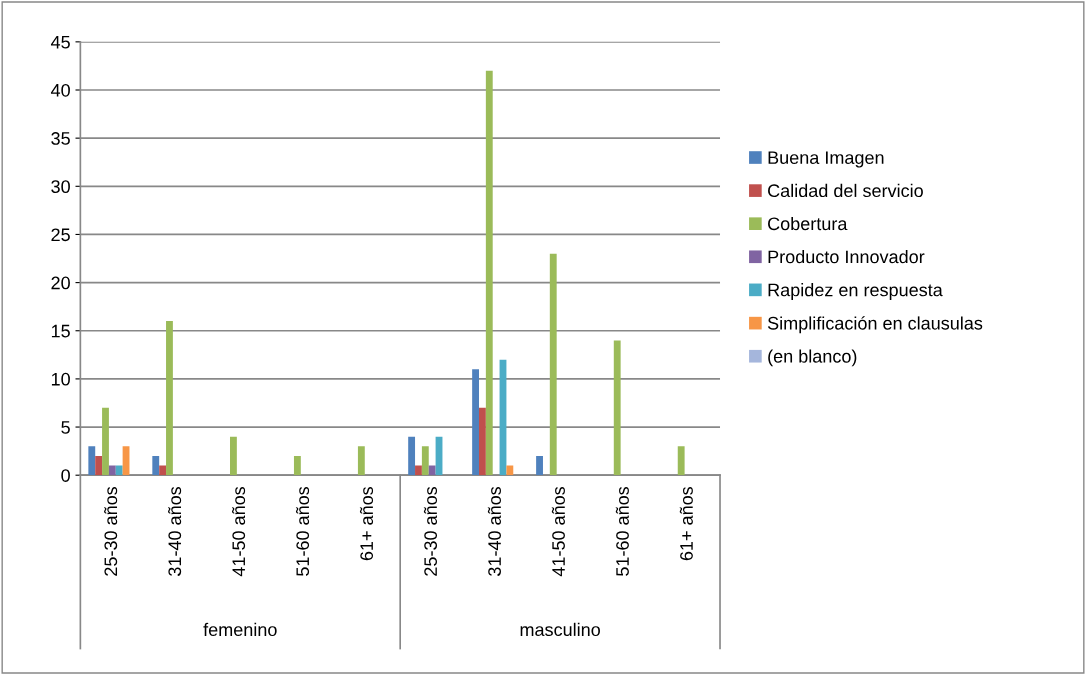 The width and height of the screenshot is (1086, 675). What do you see at coordinates (560, 629) in the screenshot?
I see `text: masculino` at bounding box center [560, 629].